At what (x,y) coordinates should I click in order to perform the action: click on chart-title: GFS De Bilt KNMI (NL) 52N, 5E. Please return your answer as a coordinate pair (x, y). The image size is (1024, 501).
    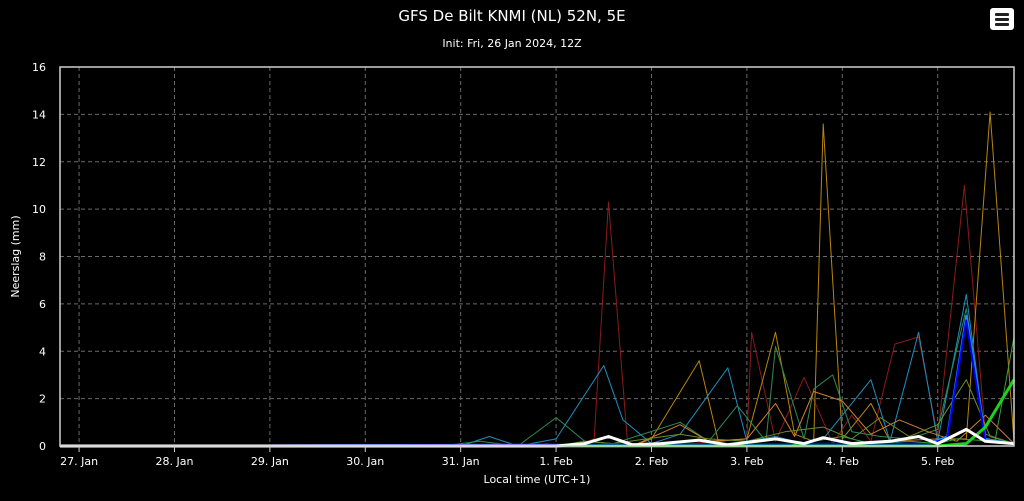
    Looking at the image, I should click on (512, 16).